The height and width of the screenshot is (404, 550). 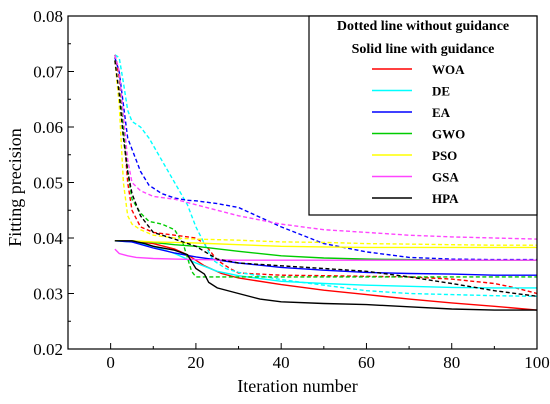 I want to click on x-tick-label: 100, so click(x=537, y=362).